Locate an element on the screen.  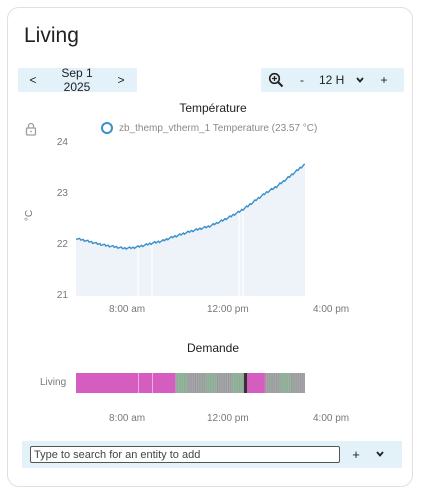
demand-stripes is located at coordinates (221, 383).